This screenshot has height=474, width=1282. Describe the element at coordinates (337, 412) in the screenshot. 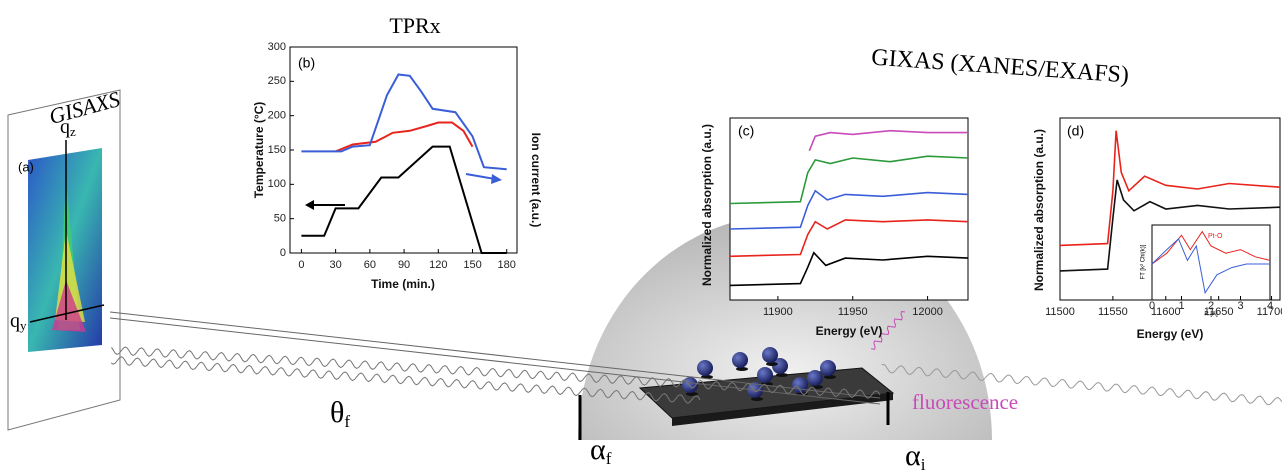

I see `theta: θ` at that location.